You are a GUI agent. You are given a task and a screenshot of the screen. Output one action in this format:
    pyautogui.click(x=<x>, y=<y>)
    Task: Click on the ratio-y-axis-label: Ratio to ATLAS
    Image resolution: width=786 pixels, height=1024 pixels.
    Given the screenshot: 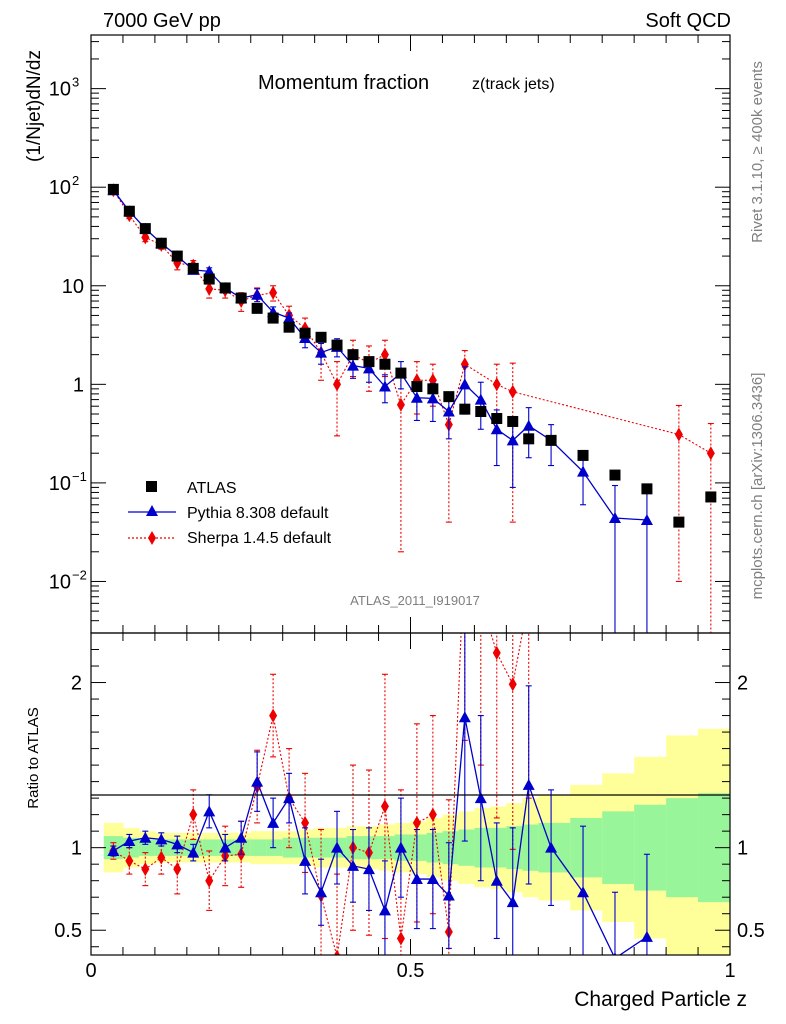 What is the action you would take?
    pyautogui.click(x=33, y=757)
    